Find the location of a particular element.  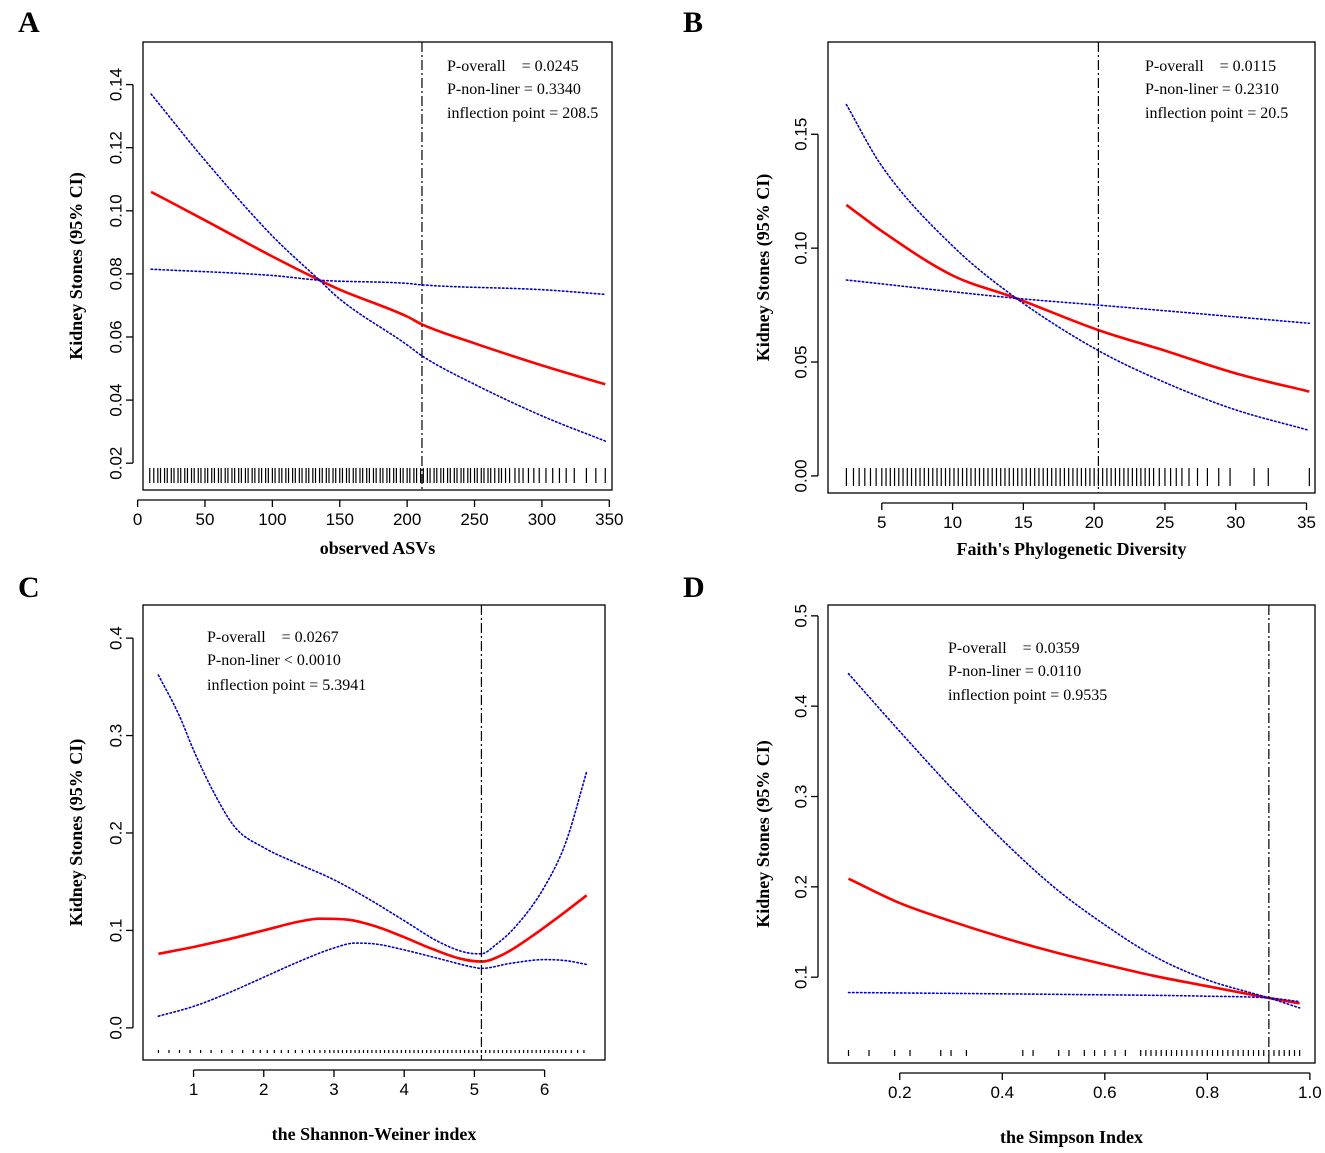

annotation-text: inflection point = 0.9535 is located at coordinates (1027, 695).